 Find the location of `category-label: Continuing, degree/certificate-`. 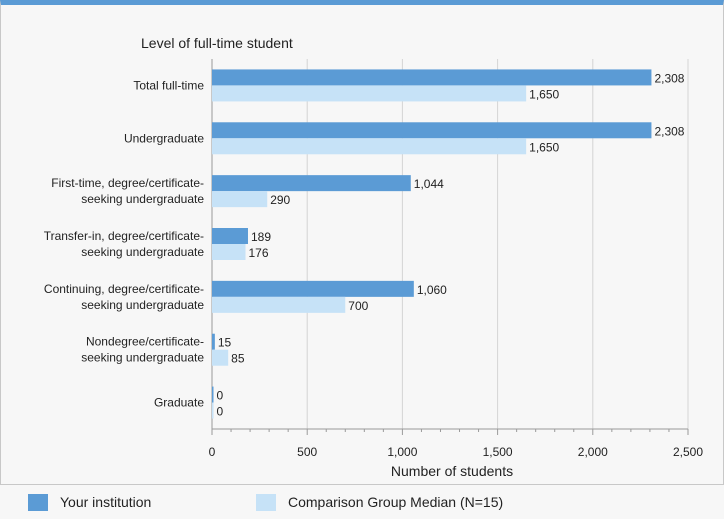

category-label: Continuing, degree/certificate- is located at coordinates (124, 289).